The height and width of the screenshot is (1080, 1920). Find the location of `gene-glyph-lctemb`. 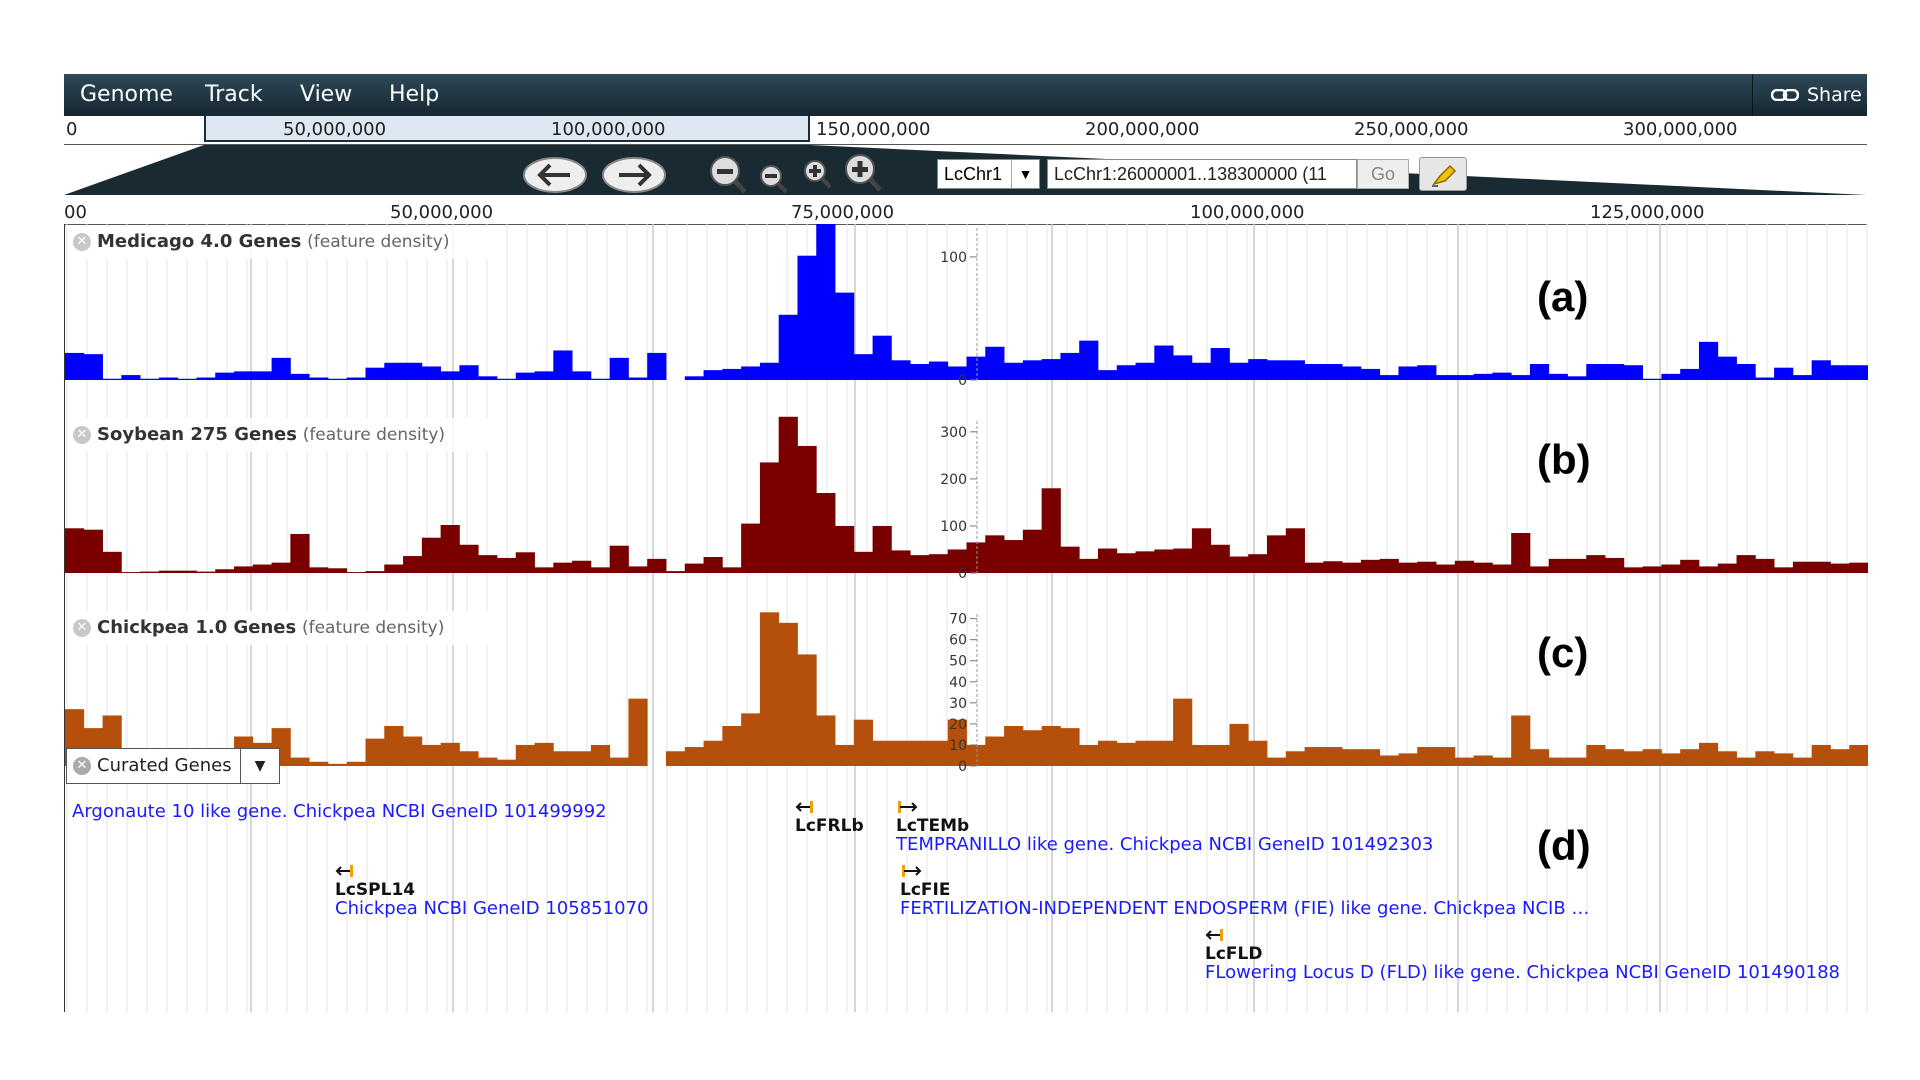

gene-glyph-lctemb is located at coordinates (907, 807).